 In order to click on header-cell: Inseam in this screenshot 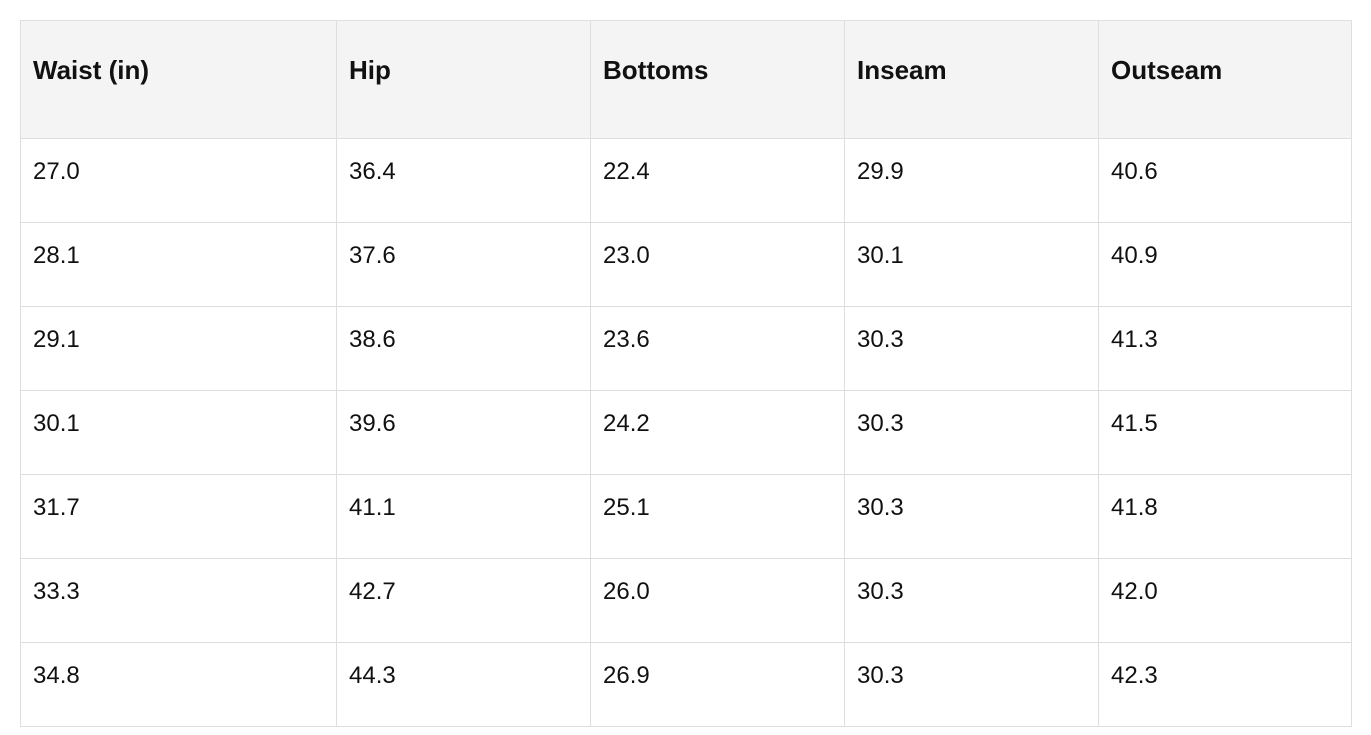, I will do `click(971, 79)`.